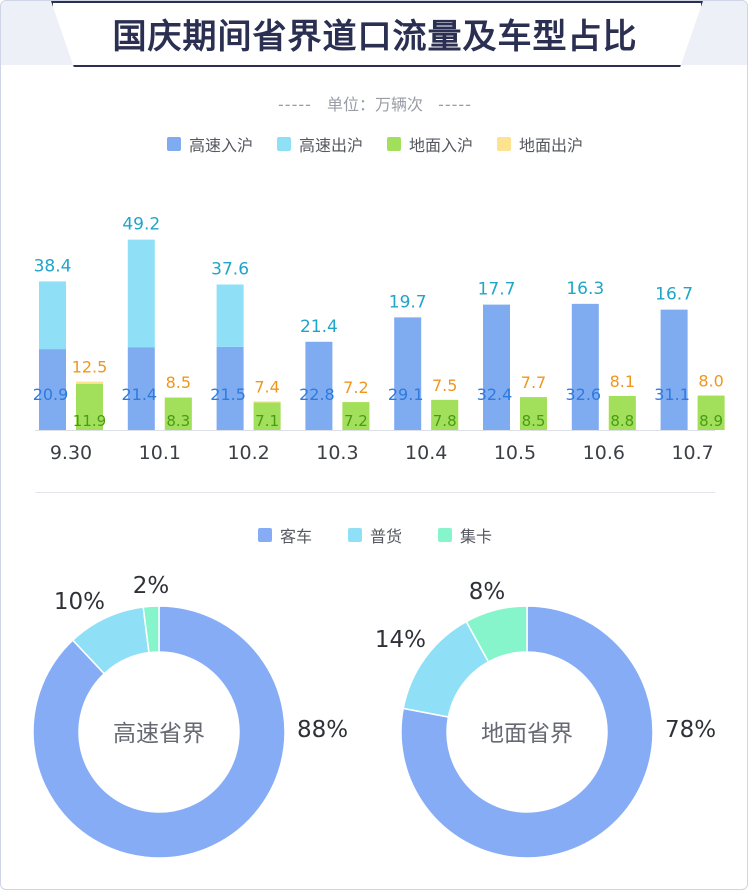  I want to click on data-label-gaosu-out: 21.4, so click(319, 327).